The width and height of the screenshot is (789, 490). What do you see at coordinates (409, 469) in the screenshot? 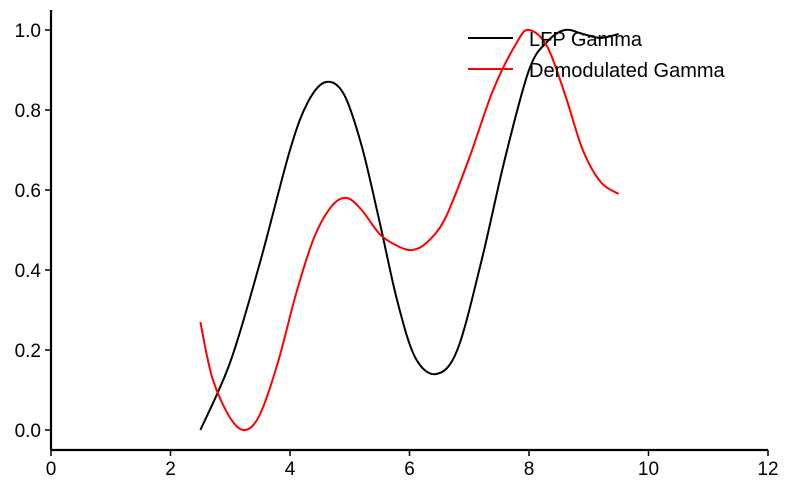
I see `x-tick-label: 6` at bounding box center [409, 469].